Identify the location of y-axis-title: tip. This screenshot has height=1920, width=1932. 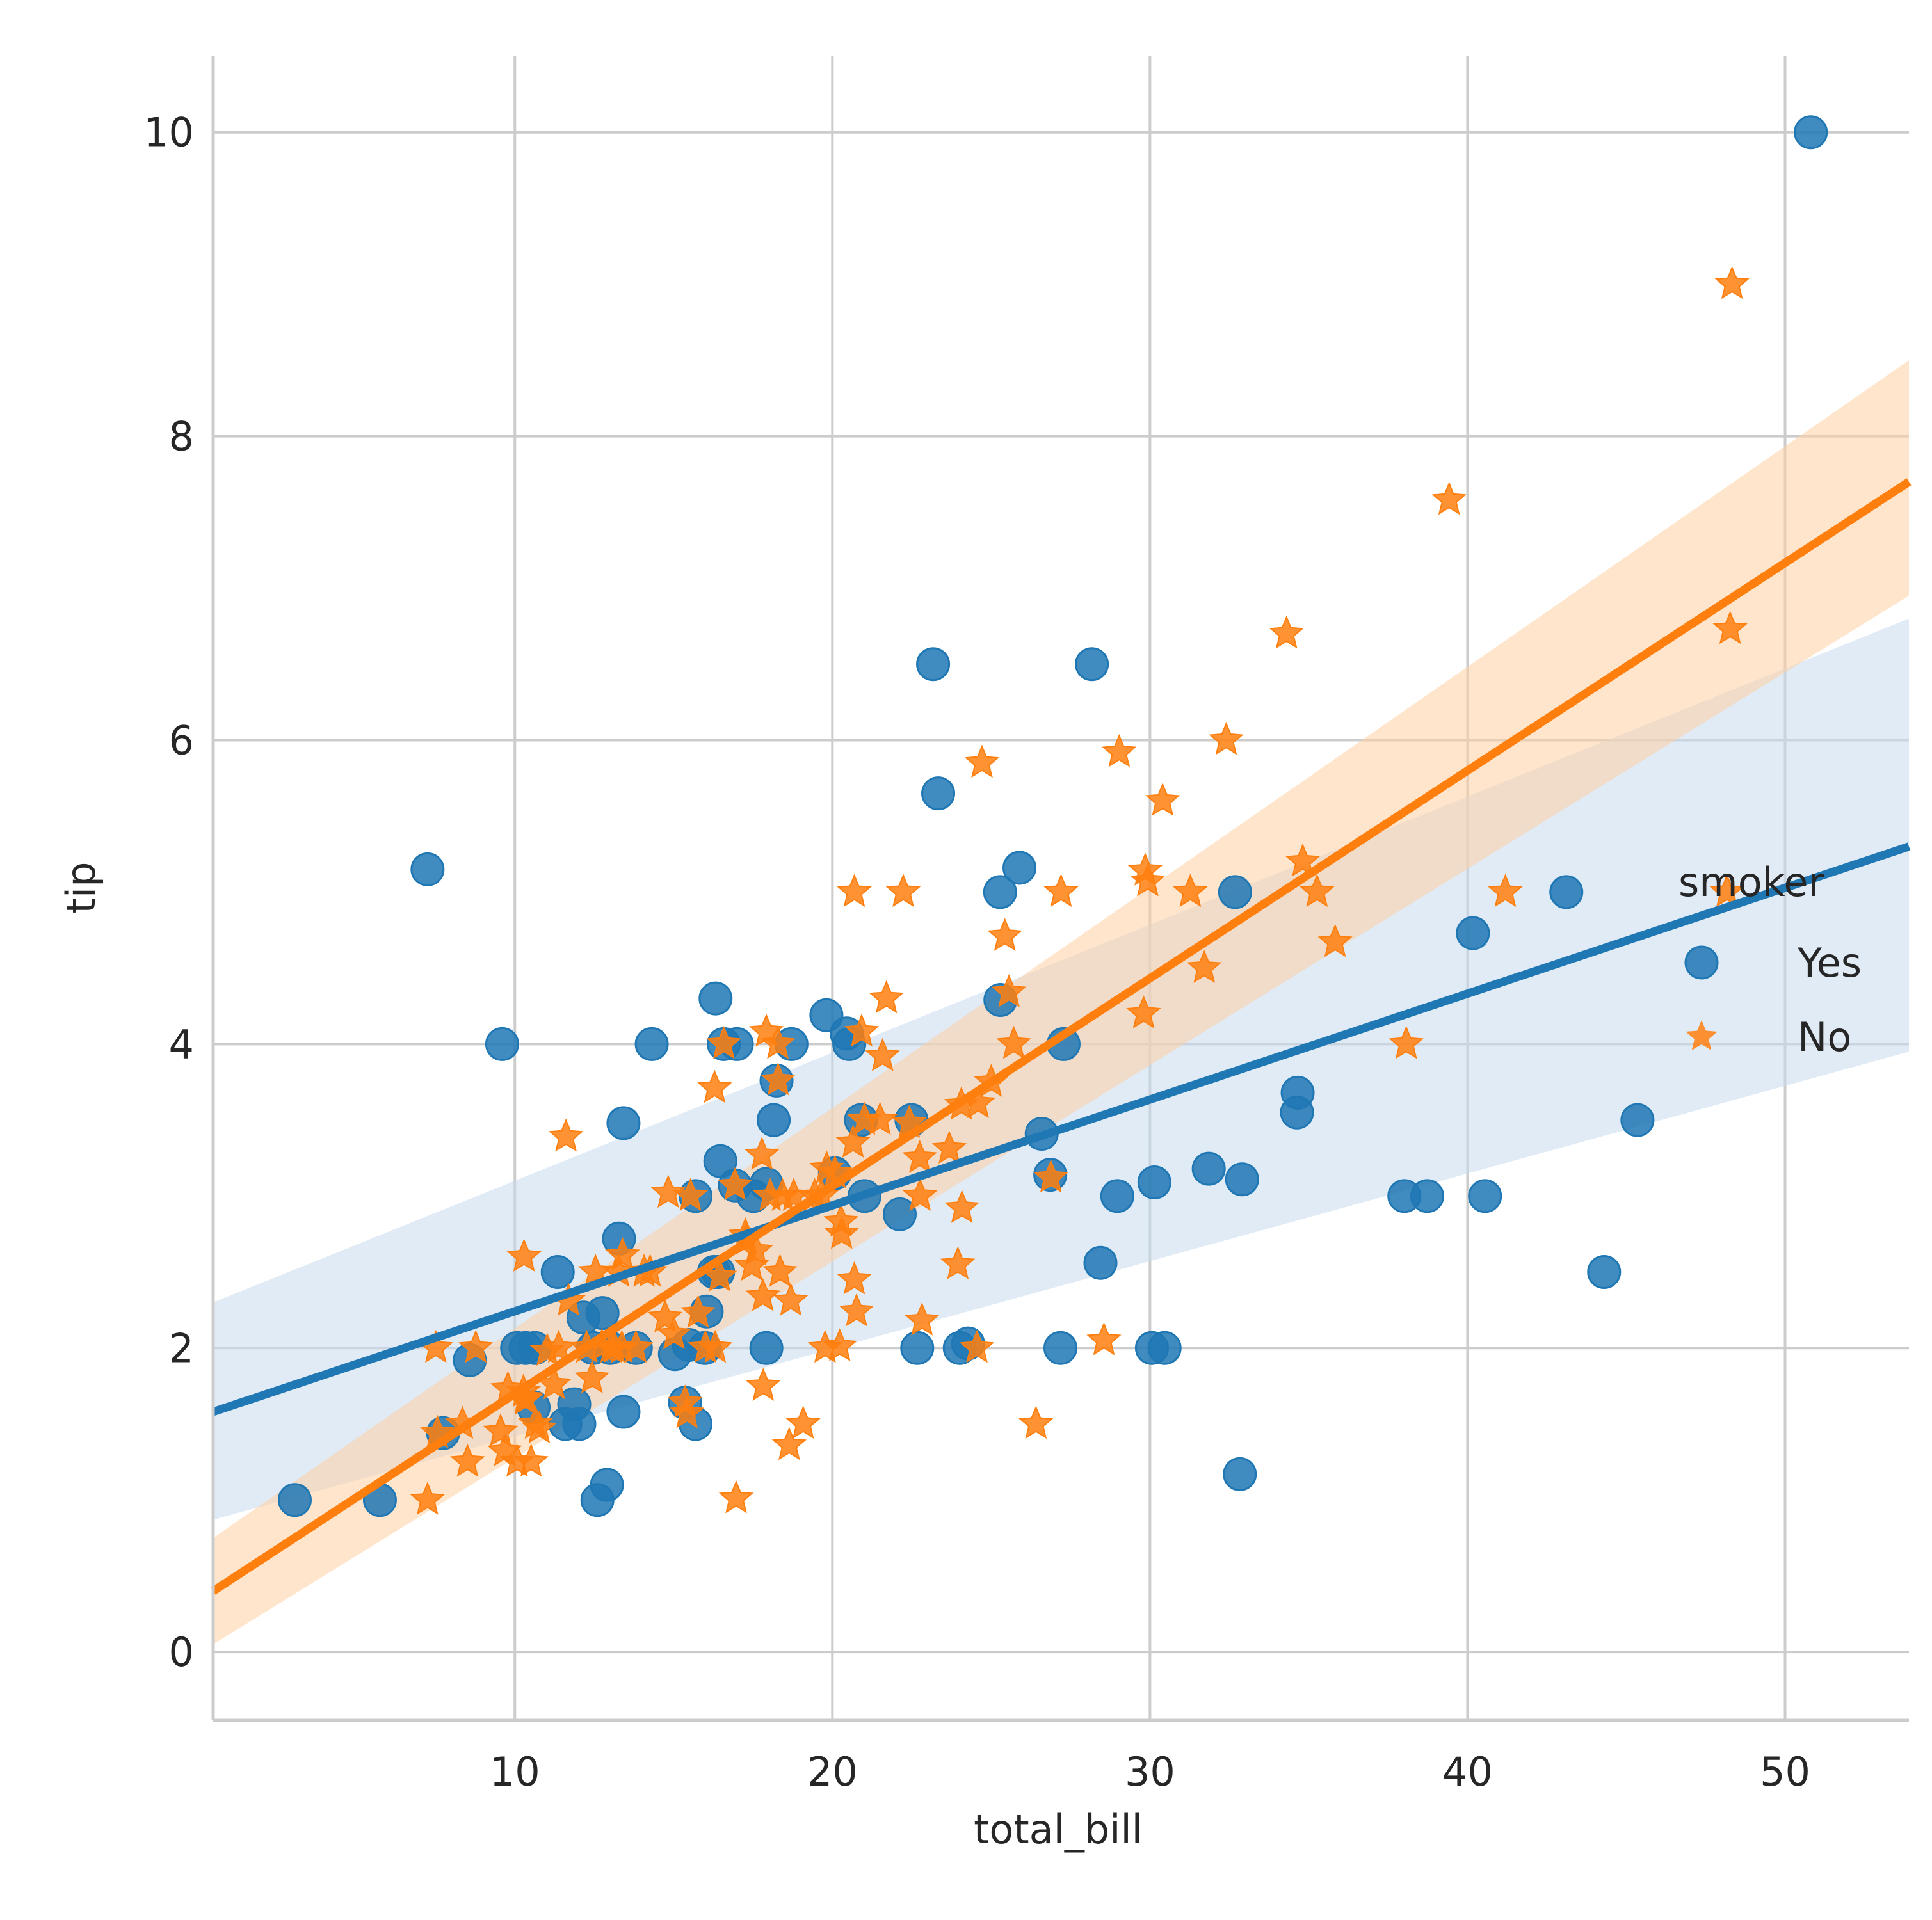
(81, 888).